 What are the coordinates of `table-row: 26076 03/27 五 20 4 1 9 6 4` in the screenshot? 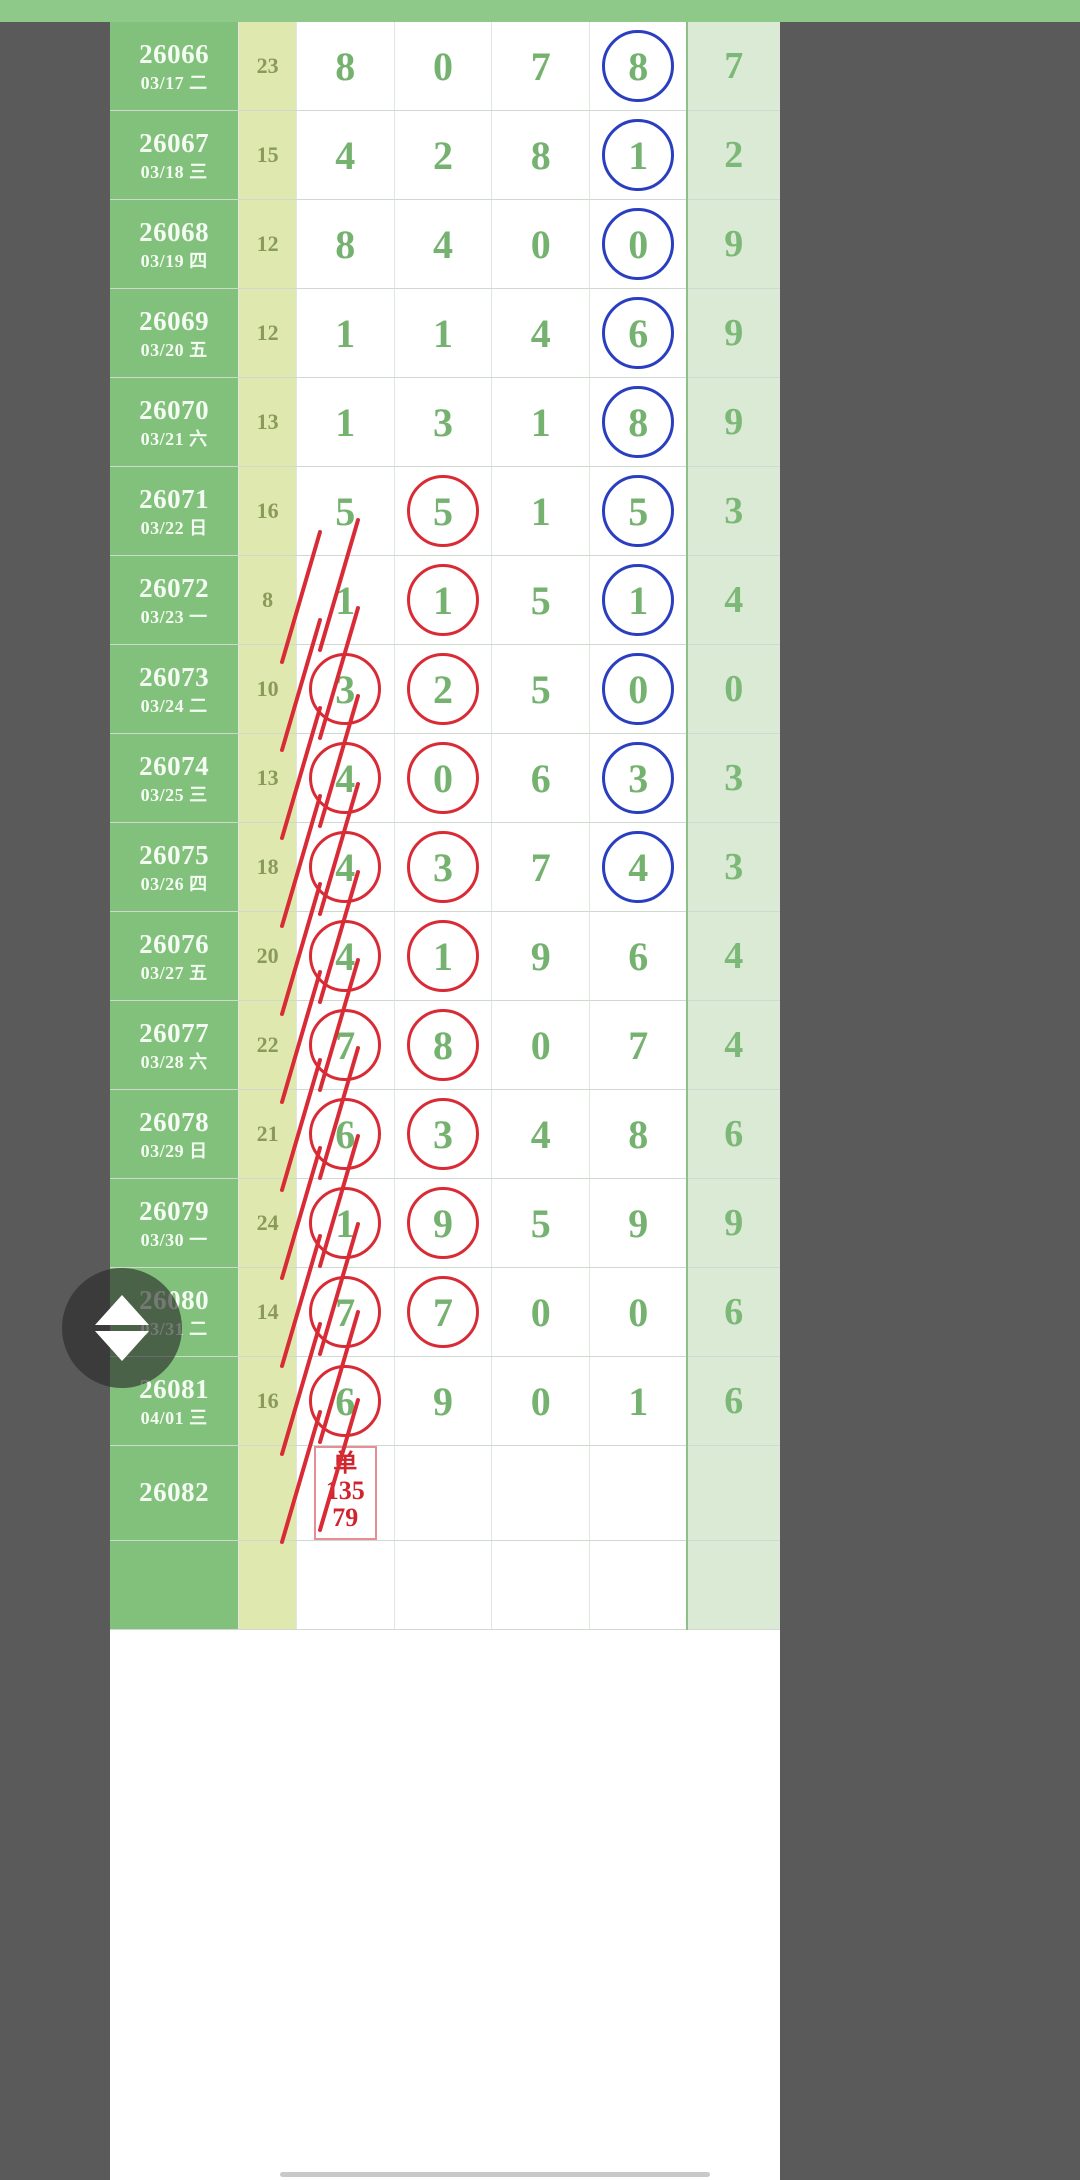 It's located at (445, 956).